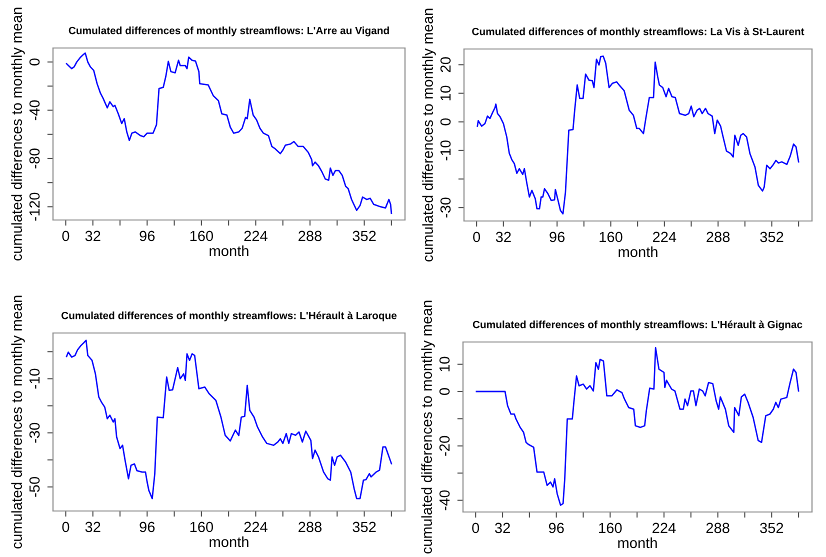  What do you see at coordinates (637, 325) in the screenshot?
I see `chart-title: Cumulated differences of monthly streamflows: L'Hérault à Gignac` at bounding box center [637, 325].